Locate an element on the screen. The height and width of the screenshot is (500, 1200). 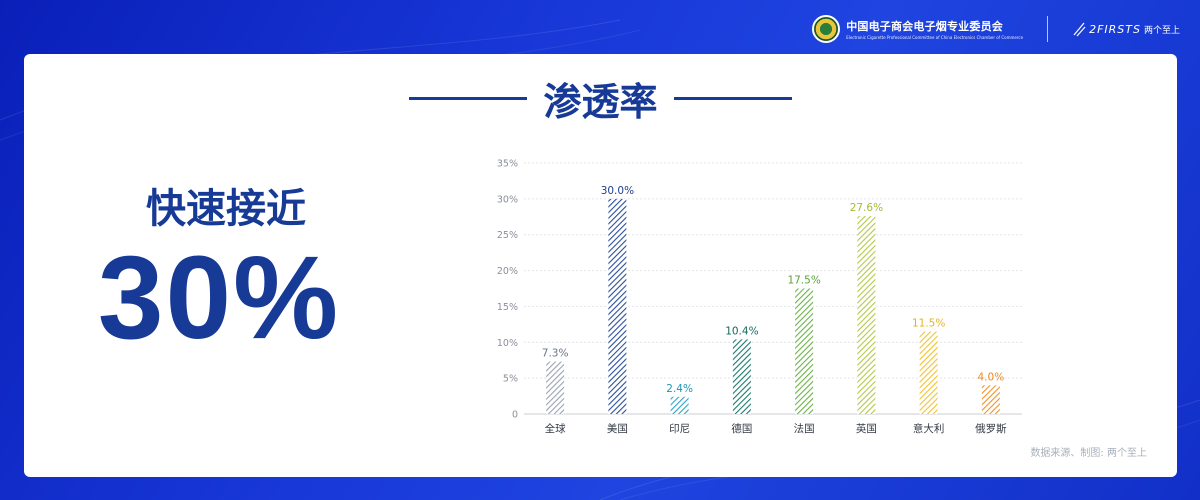
data-label: 7.3% is located at coordinates (555, 354).